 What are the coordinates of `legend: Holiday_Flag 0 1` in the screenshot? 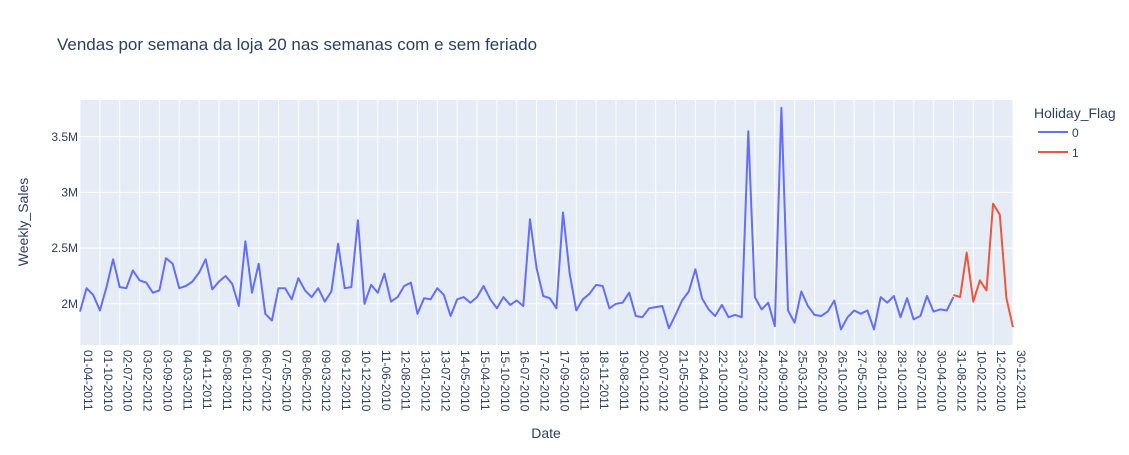 It's located at (1075, 132).